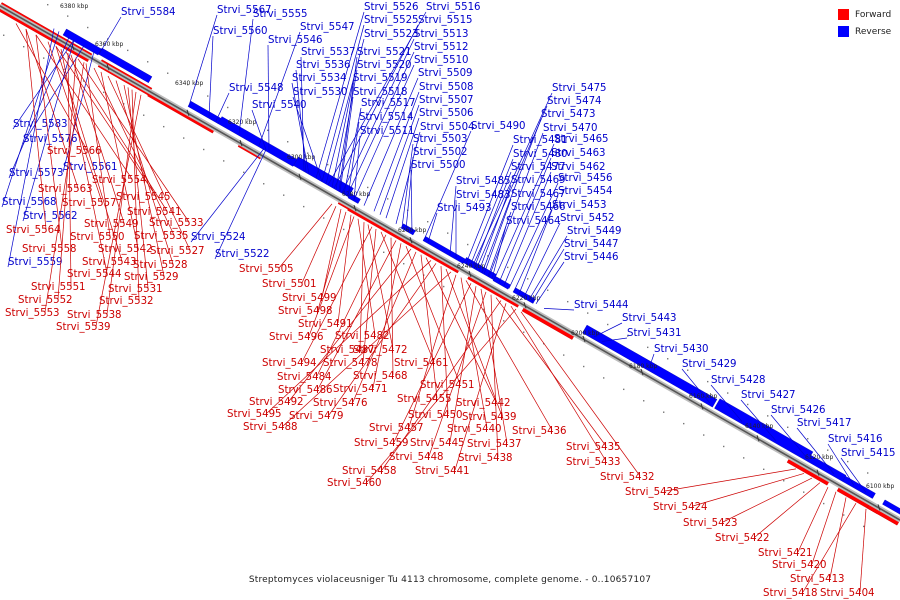  What do you see at coordinates (483, 195) in the screenshot?
I see `reverse-gene-label: Strvi_5483` at bounding box center [483, 195].